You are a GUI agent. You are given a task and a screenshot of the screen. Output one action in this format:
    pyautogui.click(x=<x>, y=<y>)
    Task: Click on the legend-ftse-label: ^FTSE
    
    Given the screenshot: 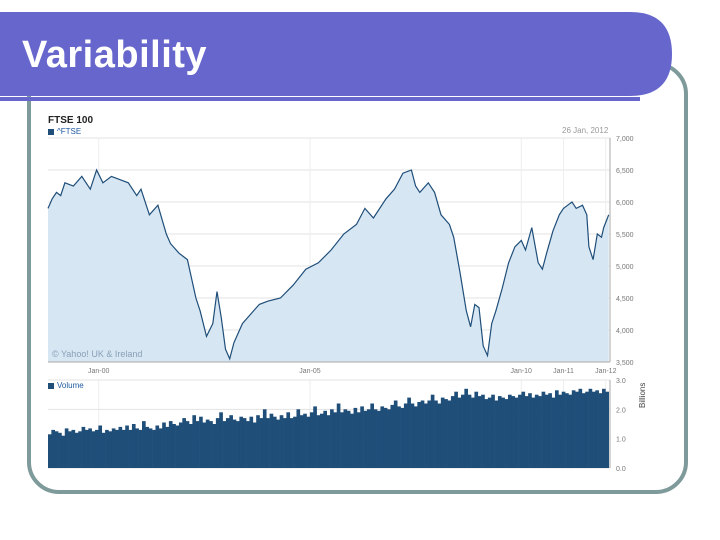 What is the action you would take?
    pyautogui.click(x=69, y=131)
    